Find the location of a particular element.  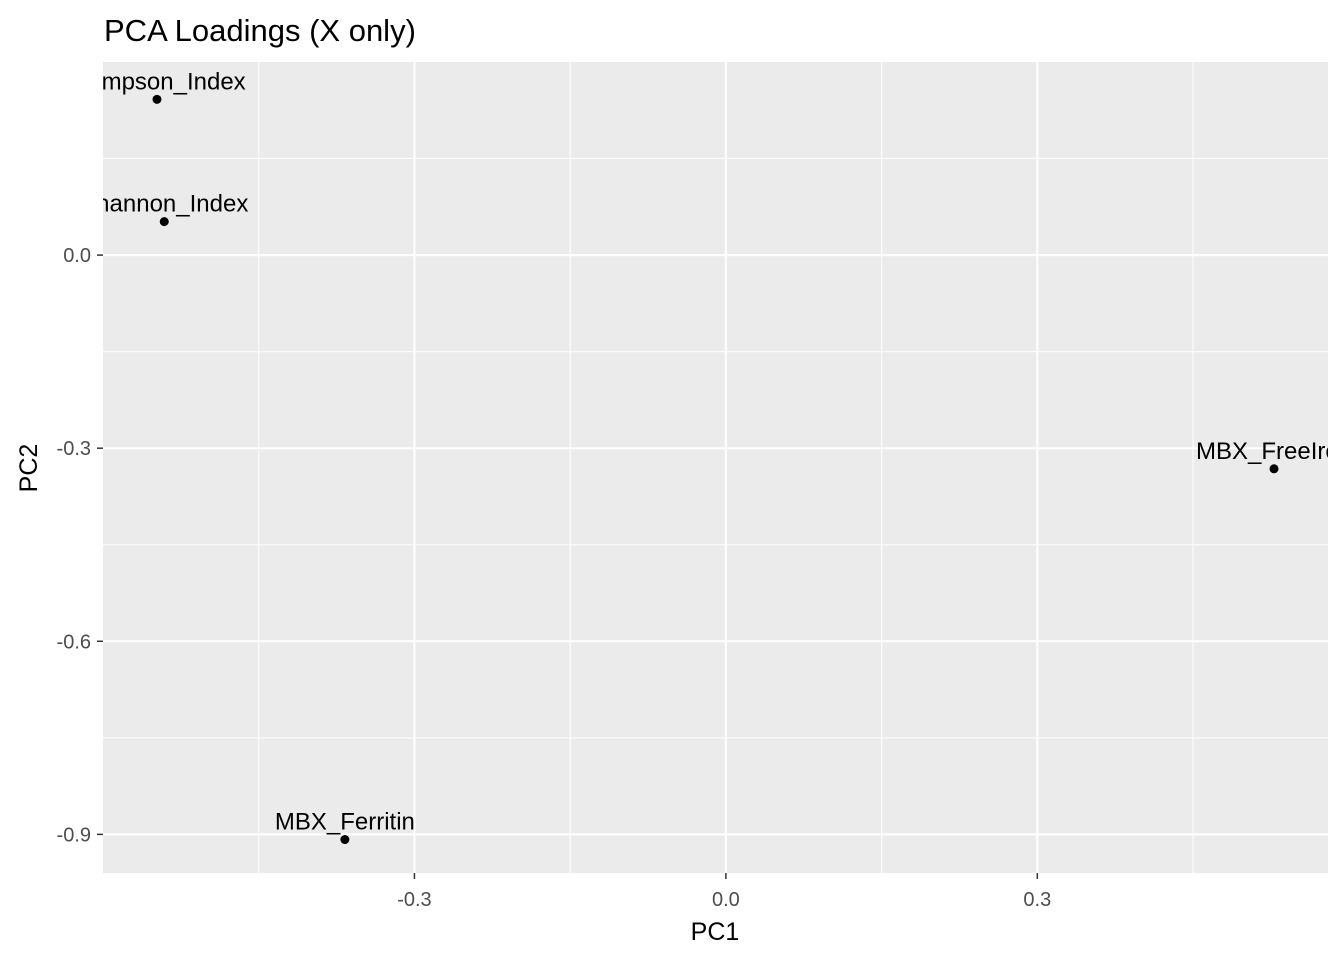

y-axis-ticks: 0.0 -0.3 -0.6 -0.9 is located at coordinates (80, 545).